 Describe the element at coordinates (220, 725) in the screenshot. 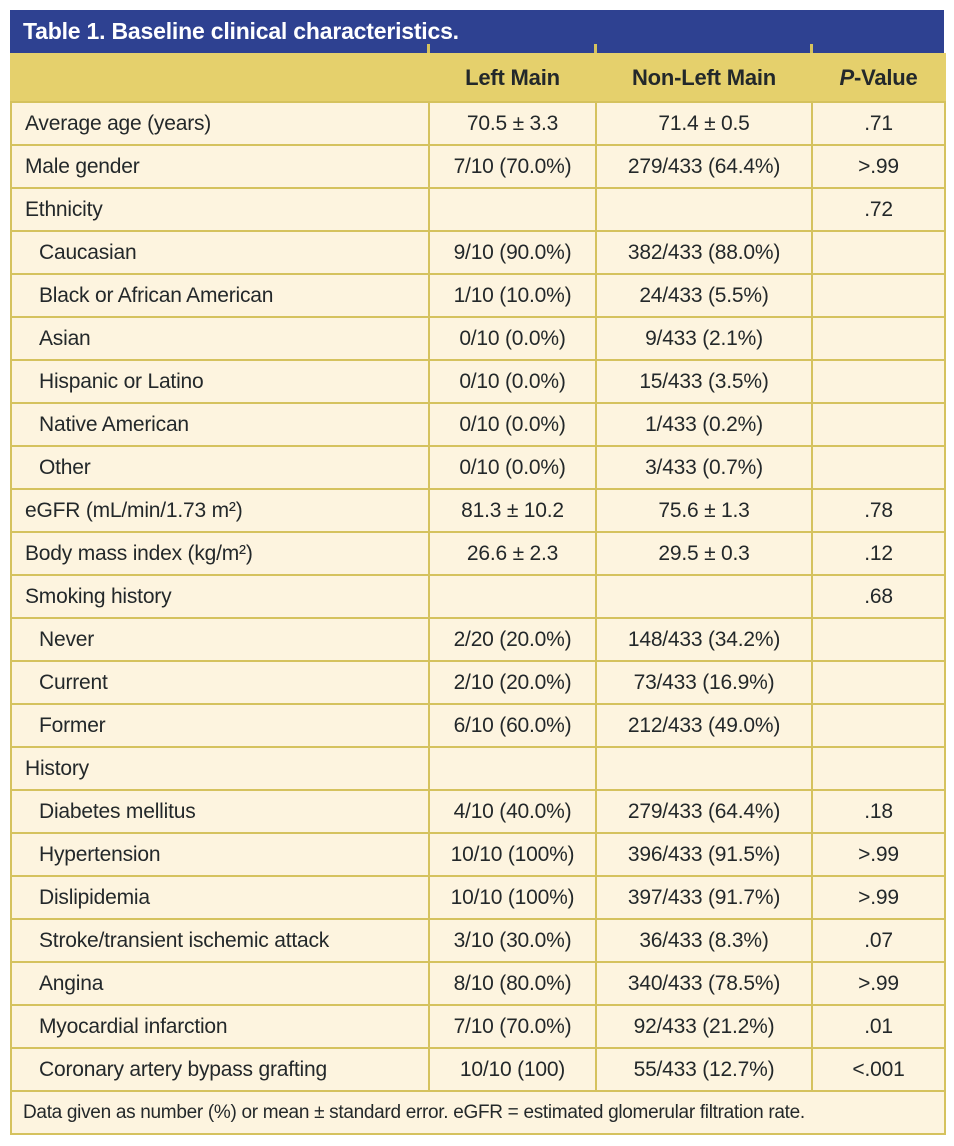

I see `row-label-cell: Former` at that location.